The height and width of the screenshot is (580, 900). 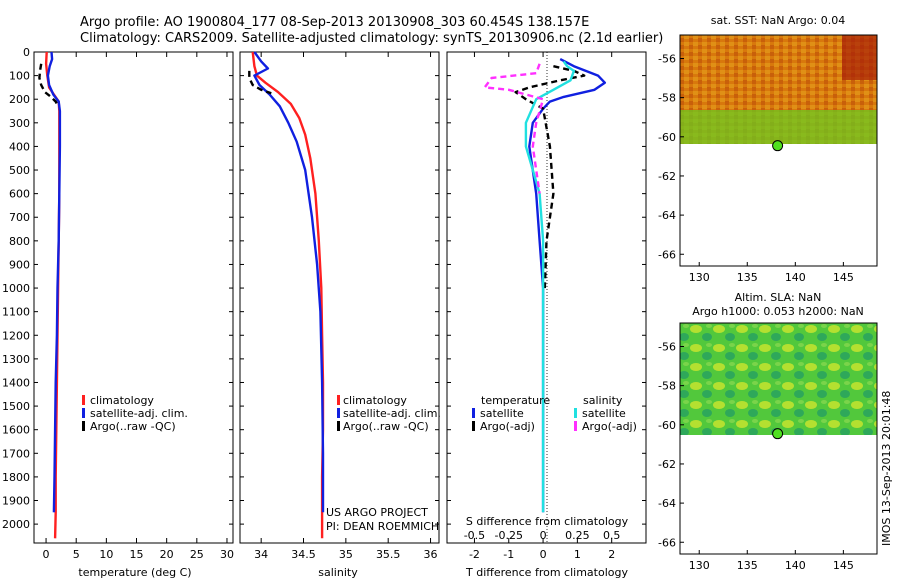 I want to click on series-line-climatology, so click(x=288, y=295).